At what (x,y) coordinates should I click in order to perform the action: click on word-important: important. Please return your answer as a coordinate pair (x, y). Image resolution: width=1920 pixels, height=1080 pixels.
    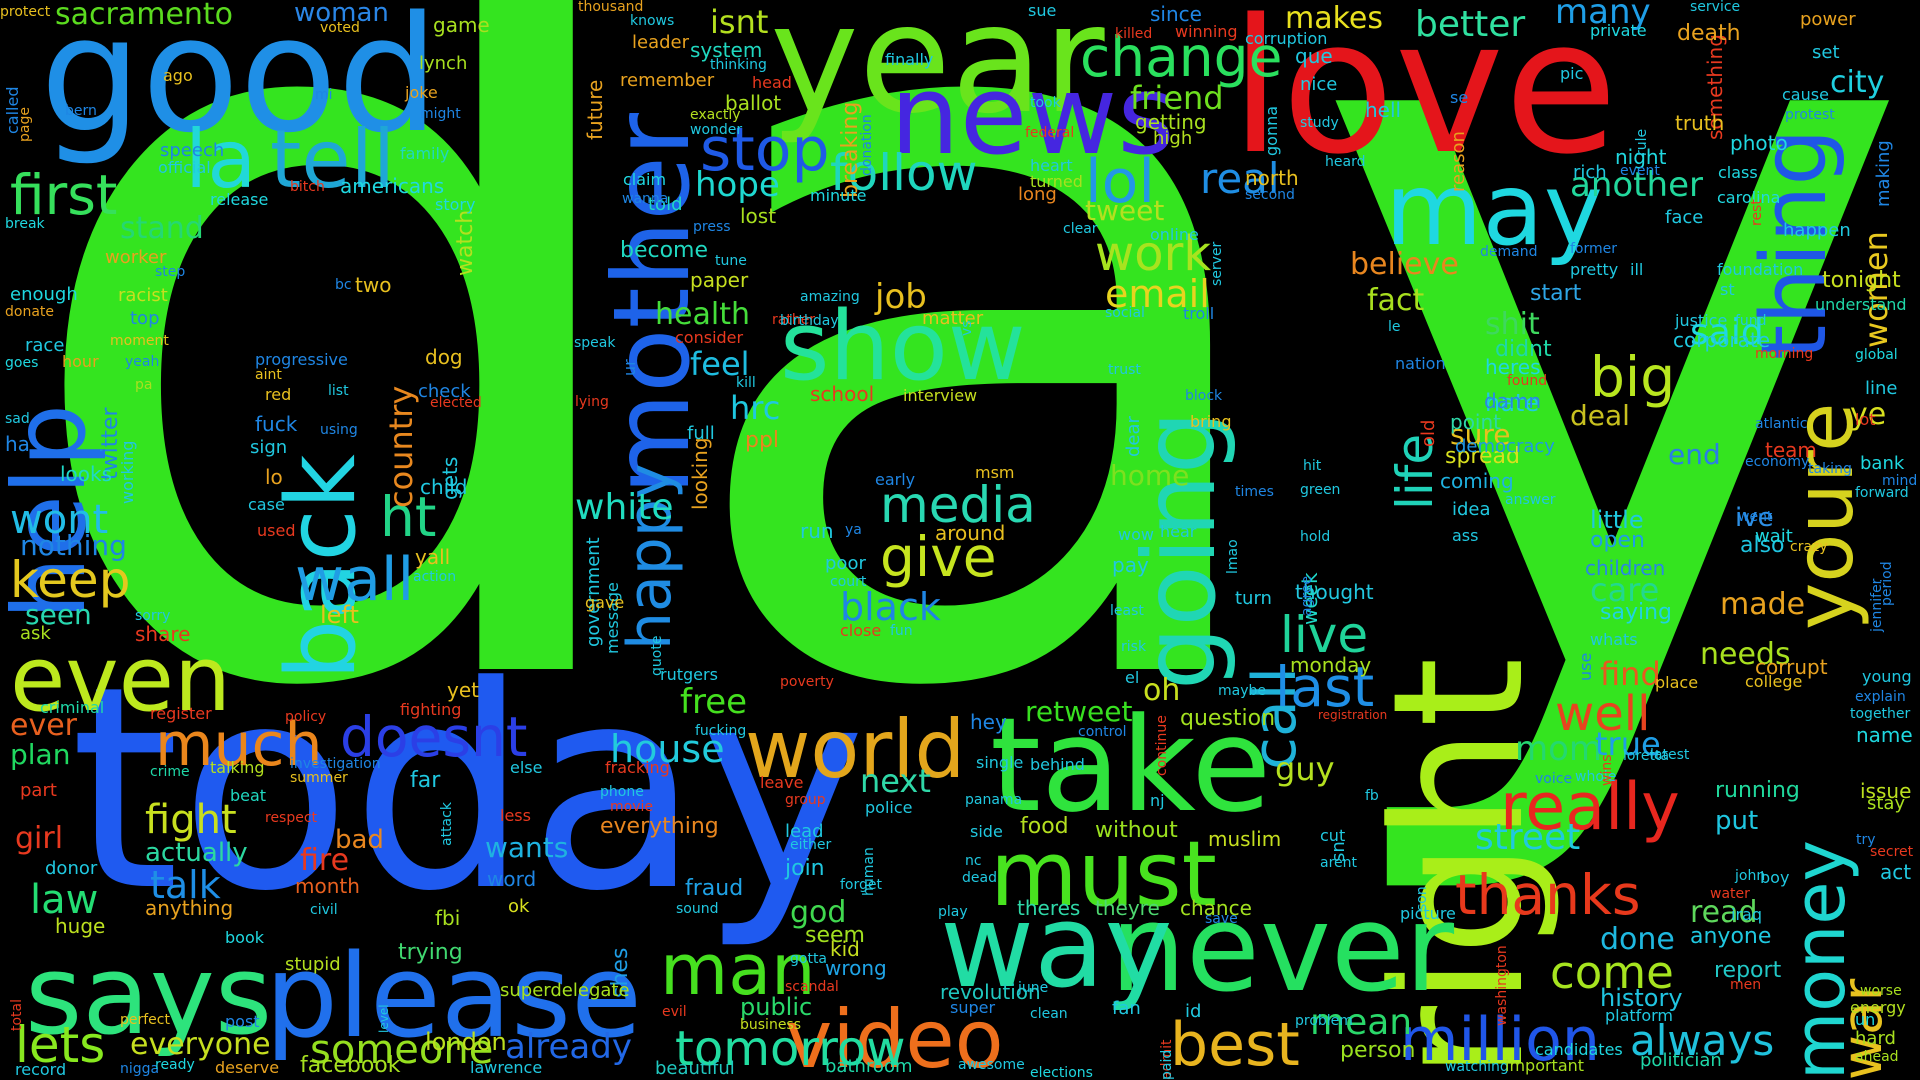
    Looking at the image, I should click on (1545, 1065).